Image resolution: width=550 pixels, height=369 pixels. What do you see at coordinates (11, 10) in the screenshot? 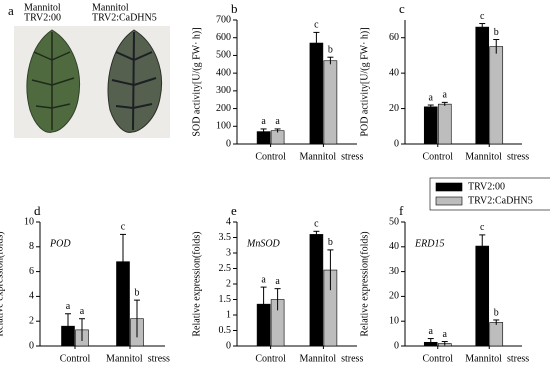
I see `panel-label: a` at bounding box center [11, 10].